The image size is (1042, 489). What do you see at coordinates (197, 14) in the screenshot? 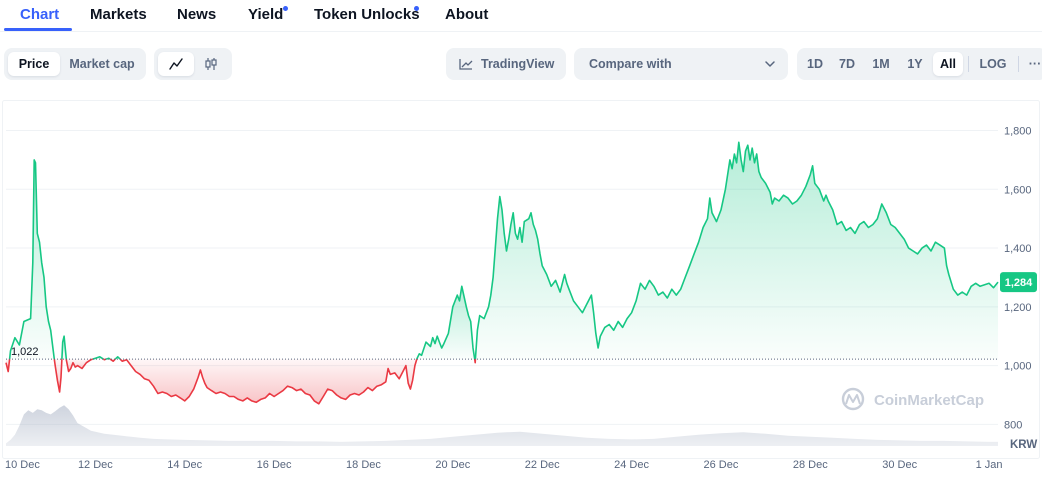
I see `tab-news: News` at bounding box center [197, 14].